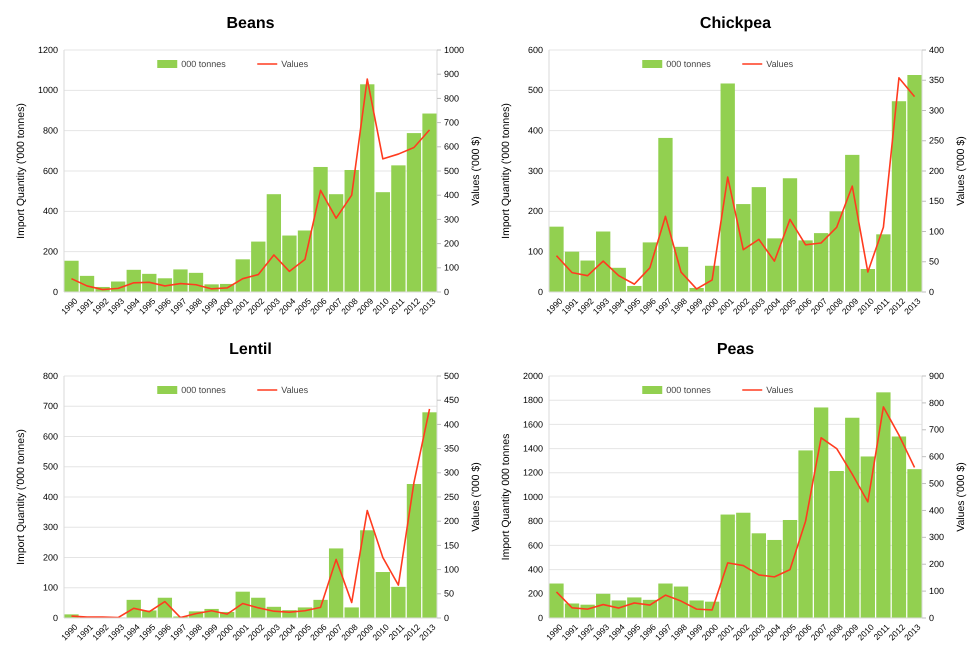  Describe the element at coordinates (250, 23) in the screenshot. I see `chart-title: Beans` at that location.